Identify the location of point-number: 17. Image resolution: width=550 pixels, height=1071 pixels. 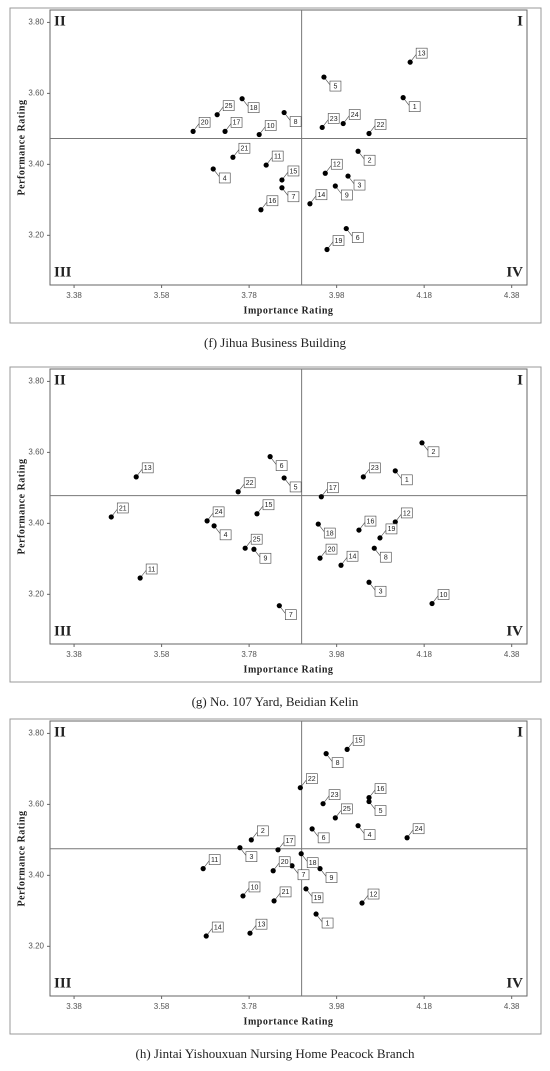
(290, 841).